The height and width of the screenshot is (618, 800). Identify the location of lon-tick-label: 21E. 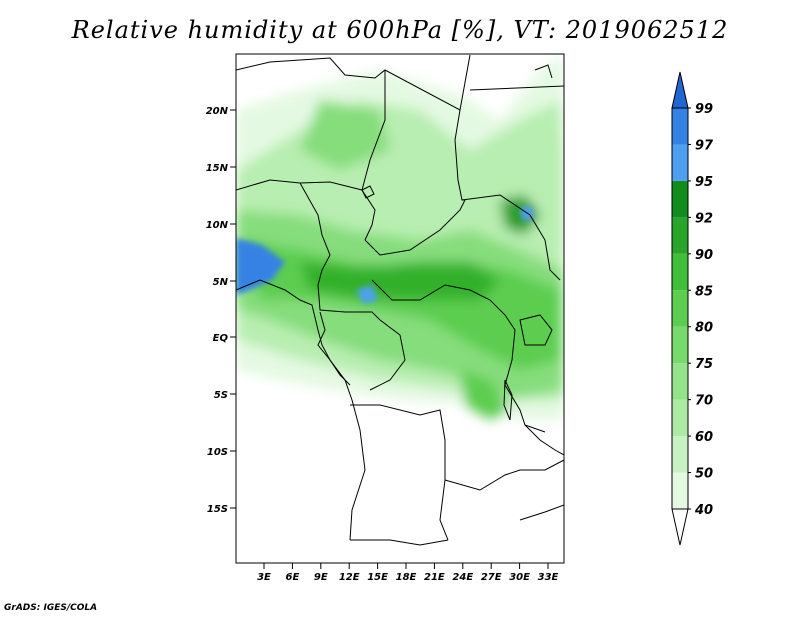
(434, 577).